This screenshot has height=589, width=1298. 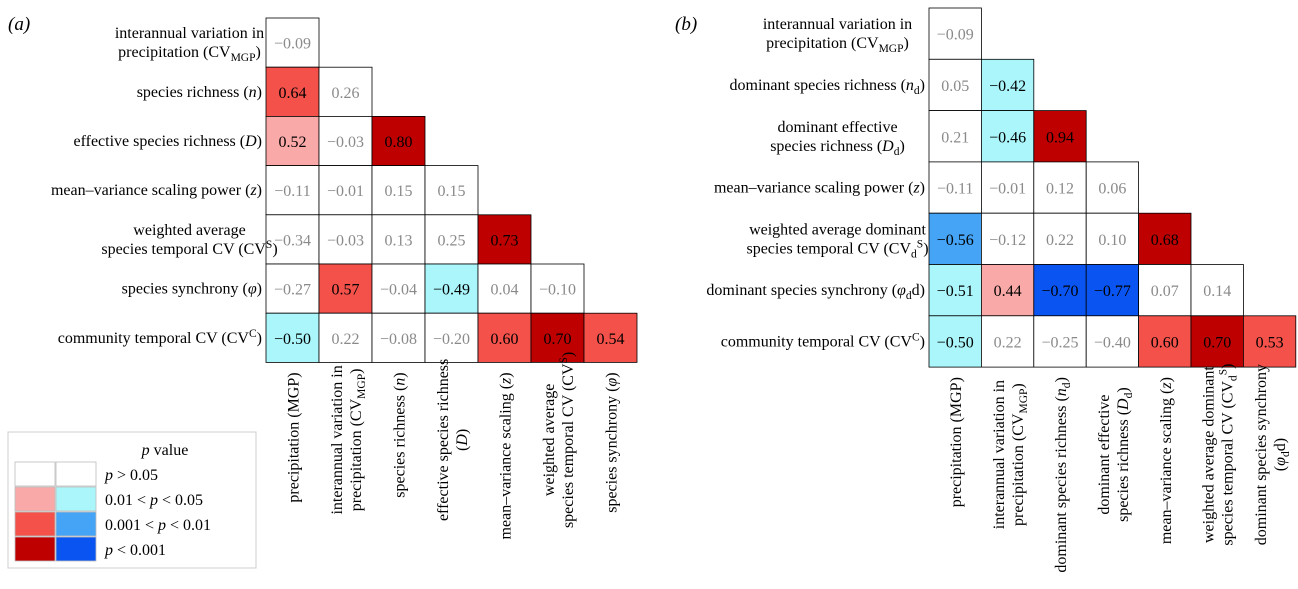 I want to click on legend-entry-label: 0.001 < p < 0.01, so click(x=158, y=525).